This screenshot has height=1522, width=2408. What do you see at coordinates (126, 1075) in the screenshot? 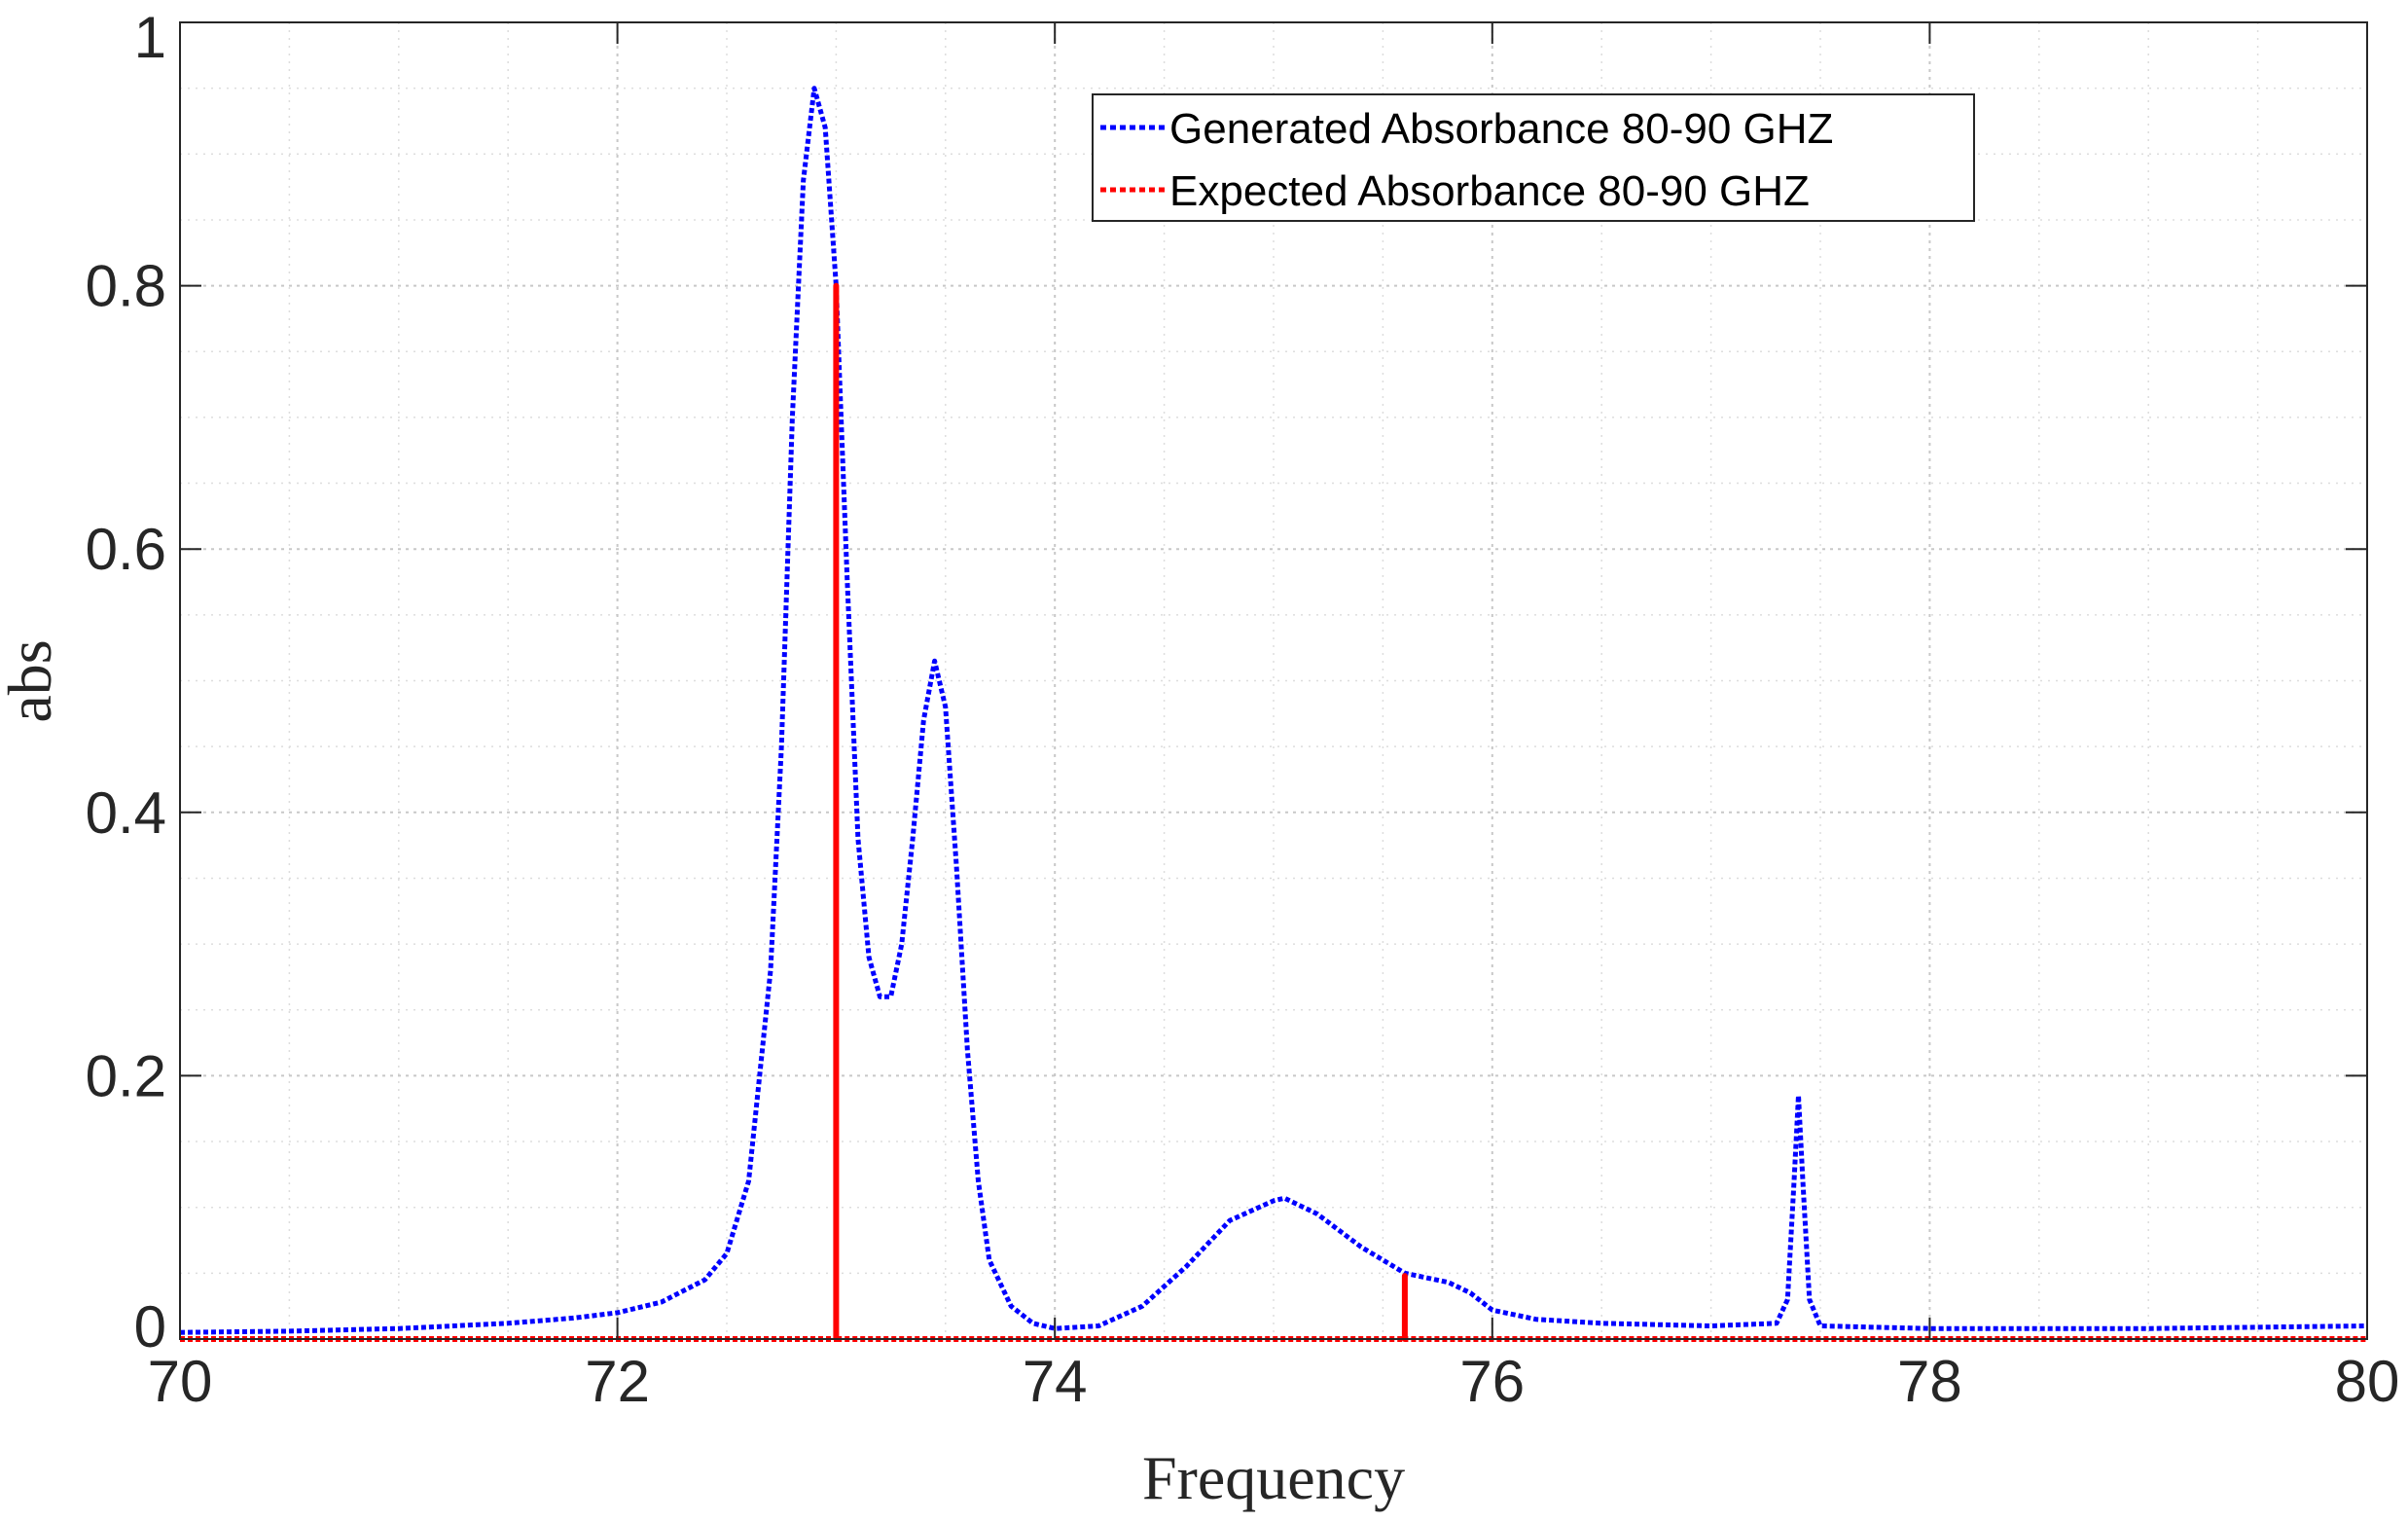
I see `y-tick-label: 0.2` at bounding box center [126, 1075].